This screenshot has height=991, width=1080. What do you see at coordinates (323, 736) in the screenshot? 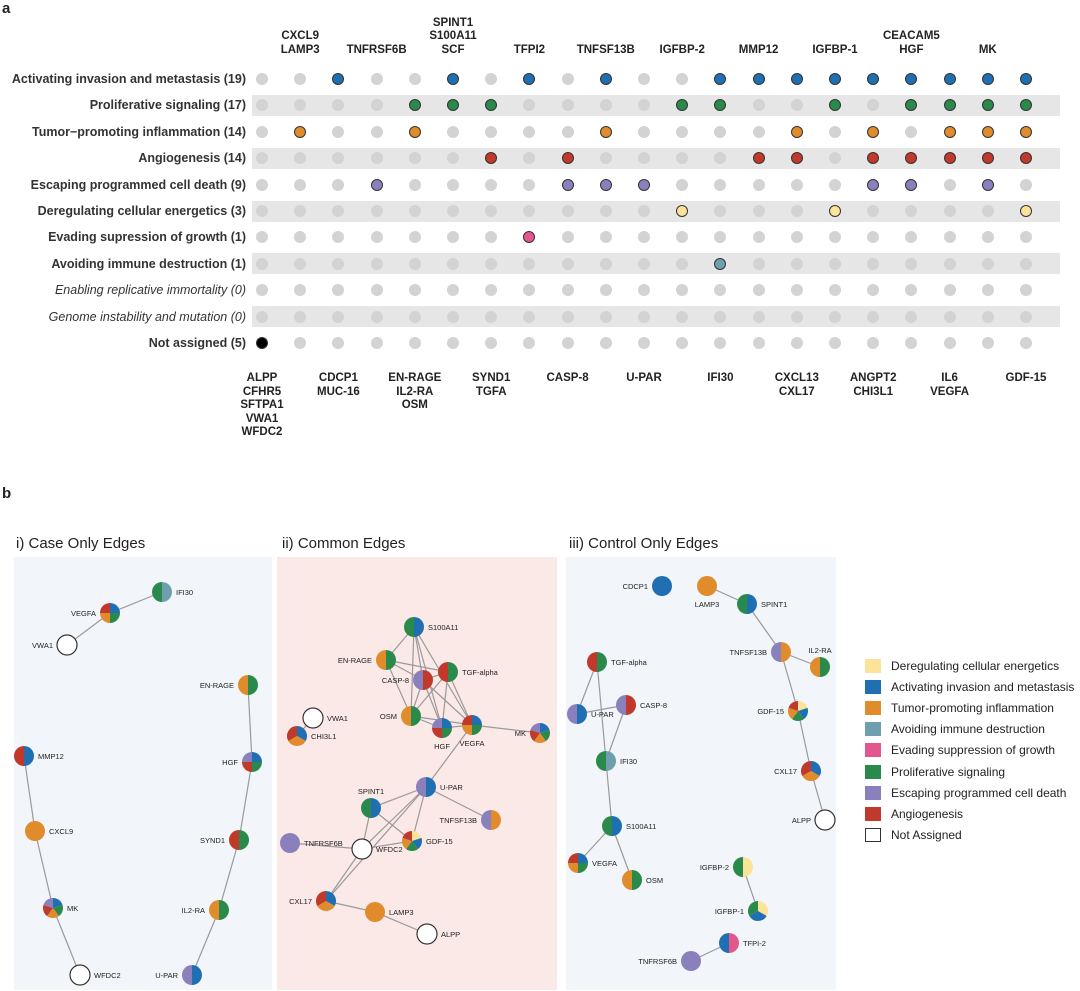
I see `node-label: CHI3L1` at bounding box center [323, 736].